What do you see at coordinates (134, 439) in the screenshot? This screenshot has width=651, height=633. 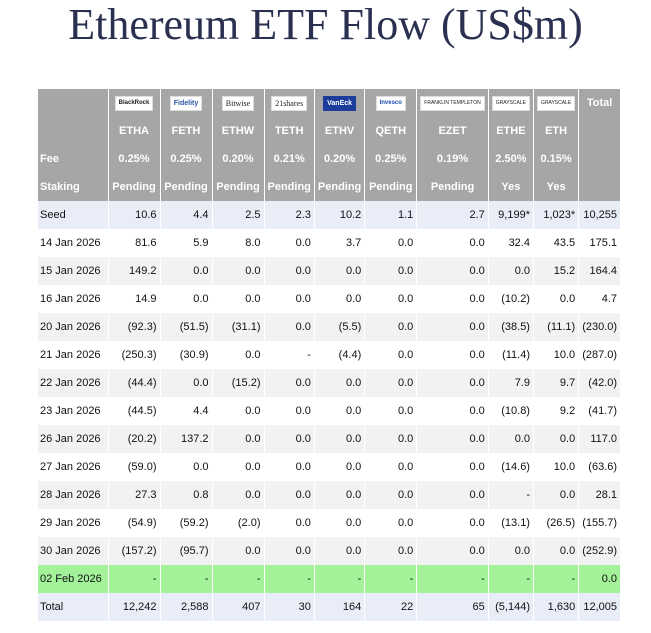 I see `table-cell: (20.2)` at bounding box center [134, 439].